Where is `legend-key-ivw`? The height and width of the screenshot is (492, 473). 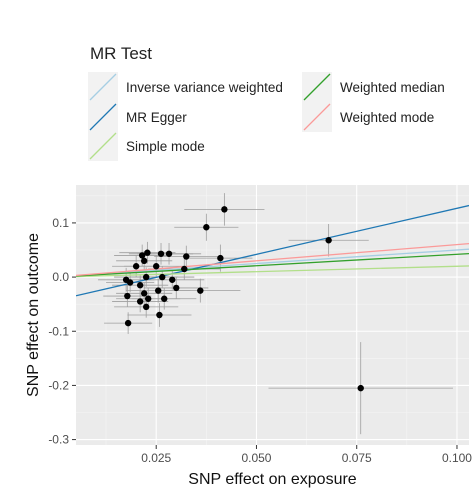 legend-key-ivw is located at coordinates (103, 87).